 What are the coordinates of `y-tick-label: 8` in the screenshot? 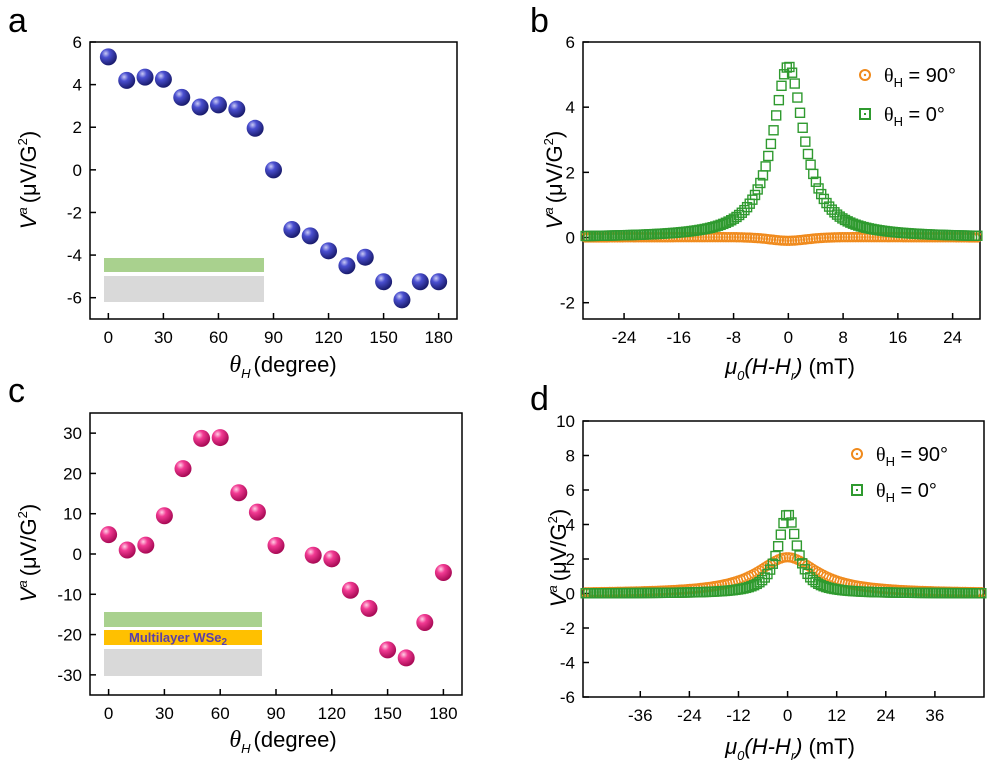 It's located at (570, 456).